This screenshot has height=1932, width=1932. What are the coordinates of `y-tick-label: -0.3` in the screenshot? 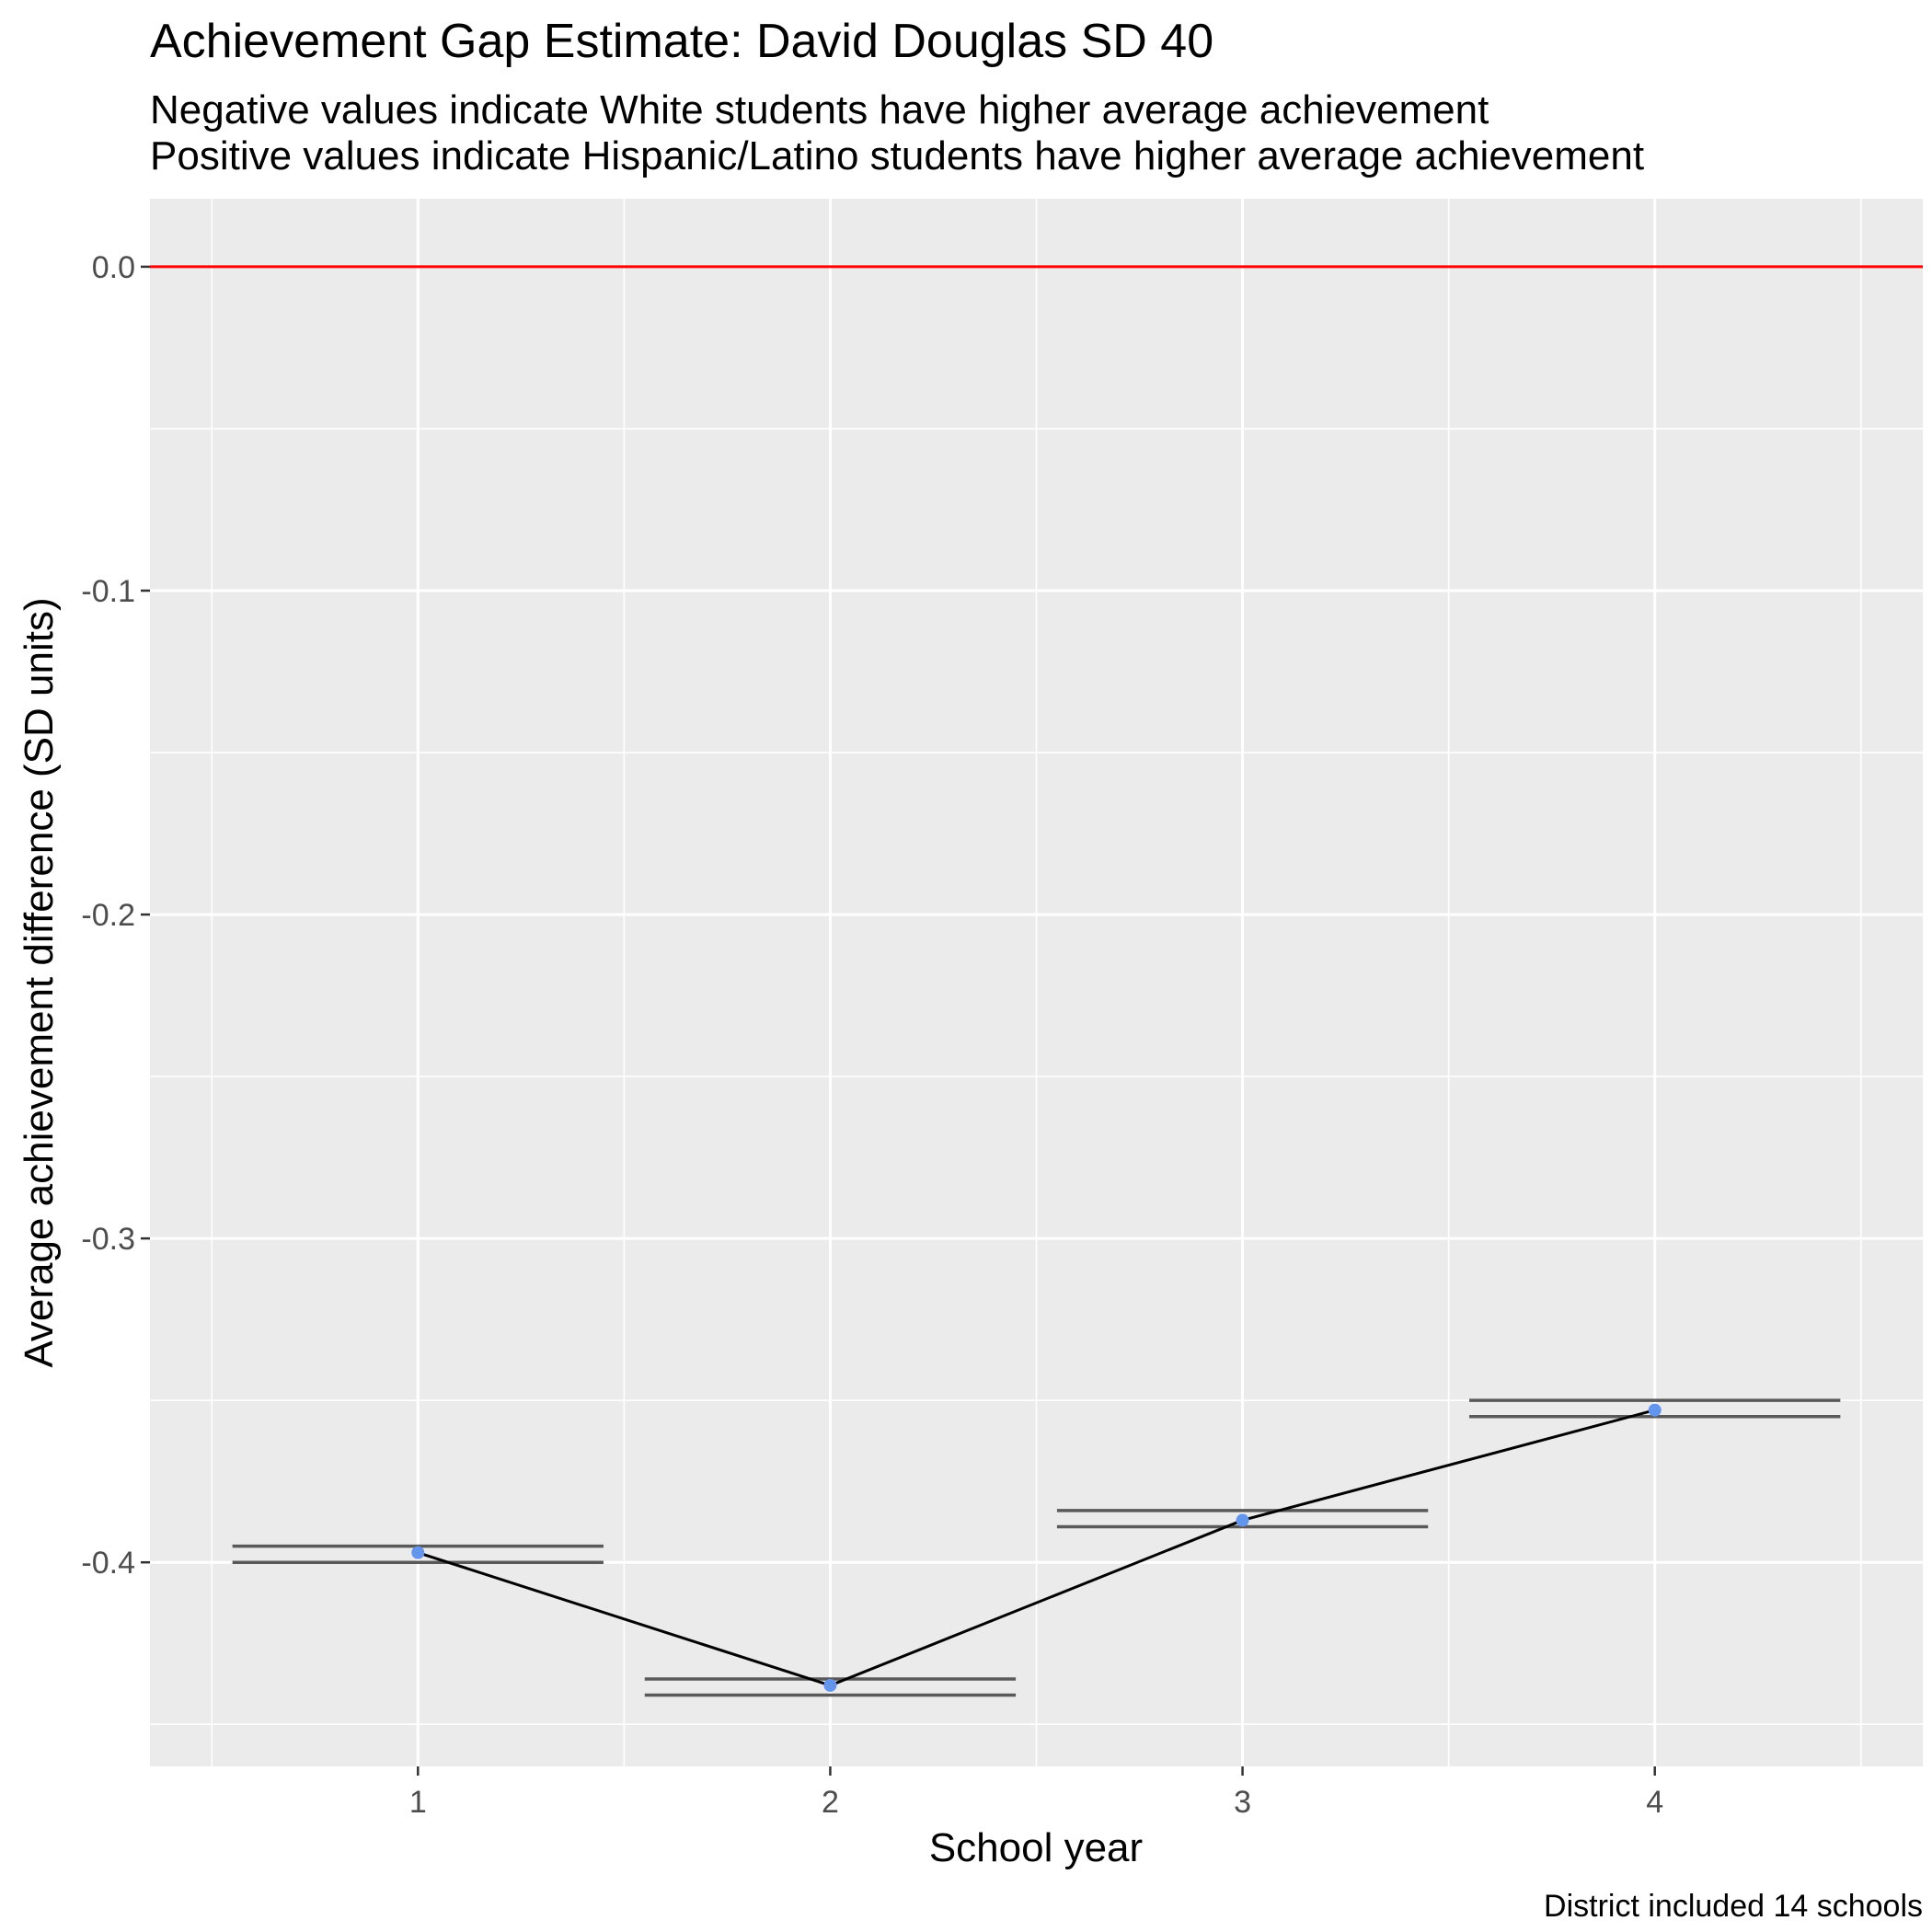 It's located at (108, 1239).